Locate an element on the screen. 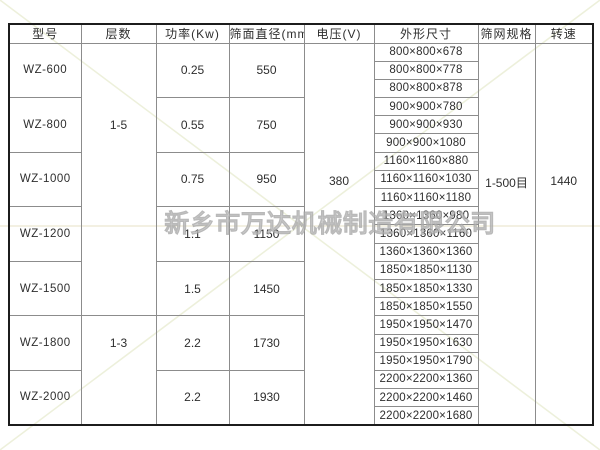 The height and width of the screenshot is (450, 600). power-cell: 0.55 is located at coordinates (192, 125).